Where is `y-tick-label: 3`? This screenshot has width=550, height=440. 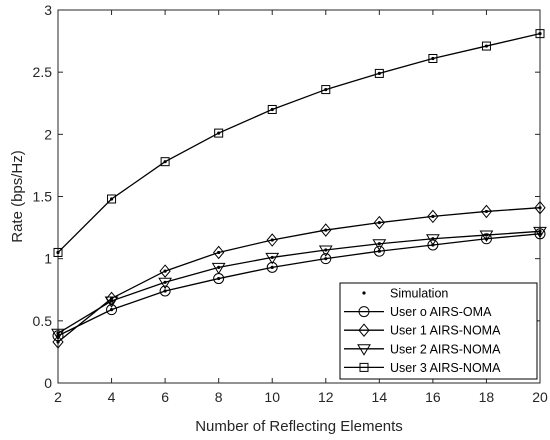 y-tick-label: 3 is located at coordinates (48, 10).